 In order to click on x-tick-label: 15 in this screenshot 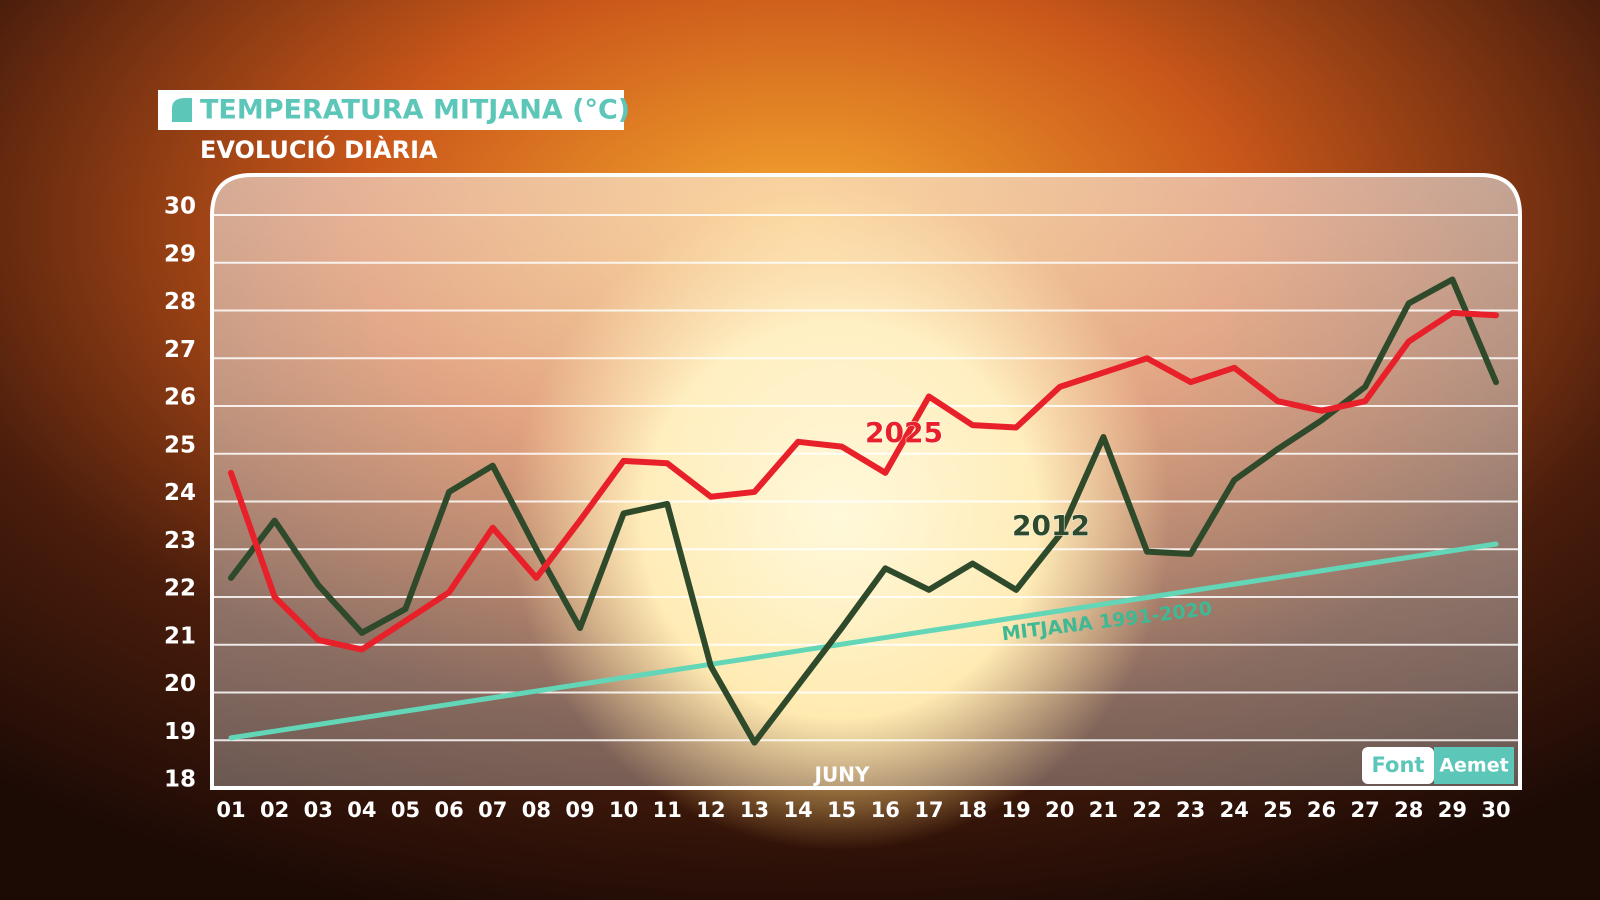, I will do `click(841, 810)`.